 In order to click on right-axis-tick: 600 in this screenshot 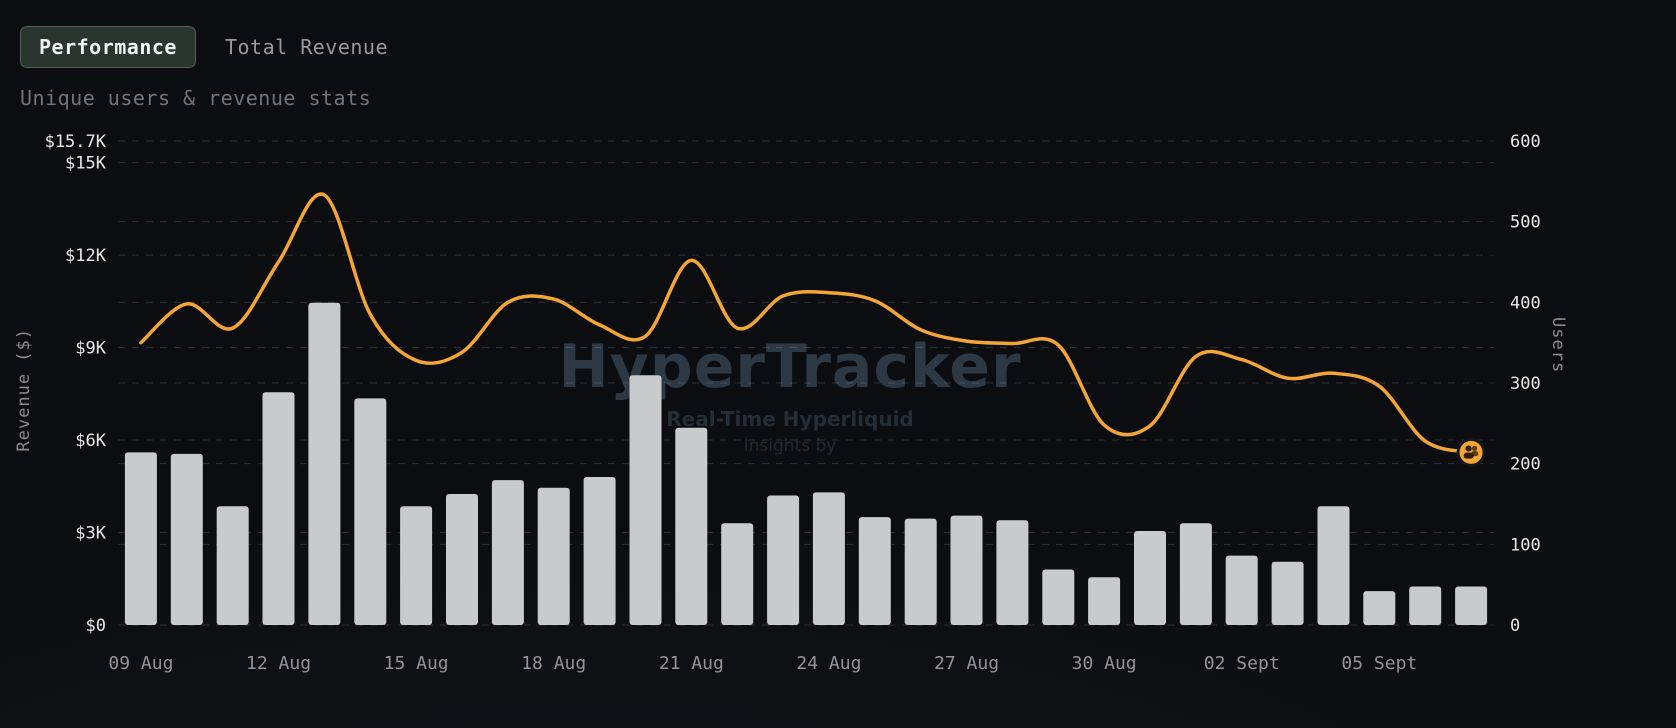, I will do `click(1525, 142)`.